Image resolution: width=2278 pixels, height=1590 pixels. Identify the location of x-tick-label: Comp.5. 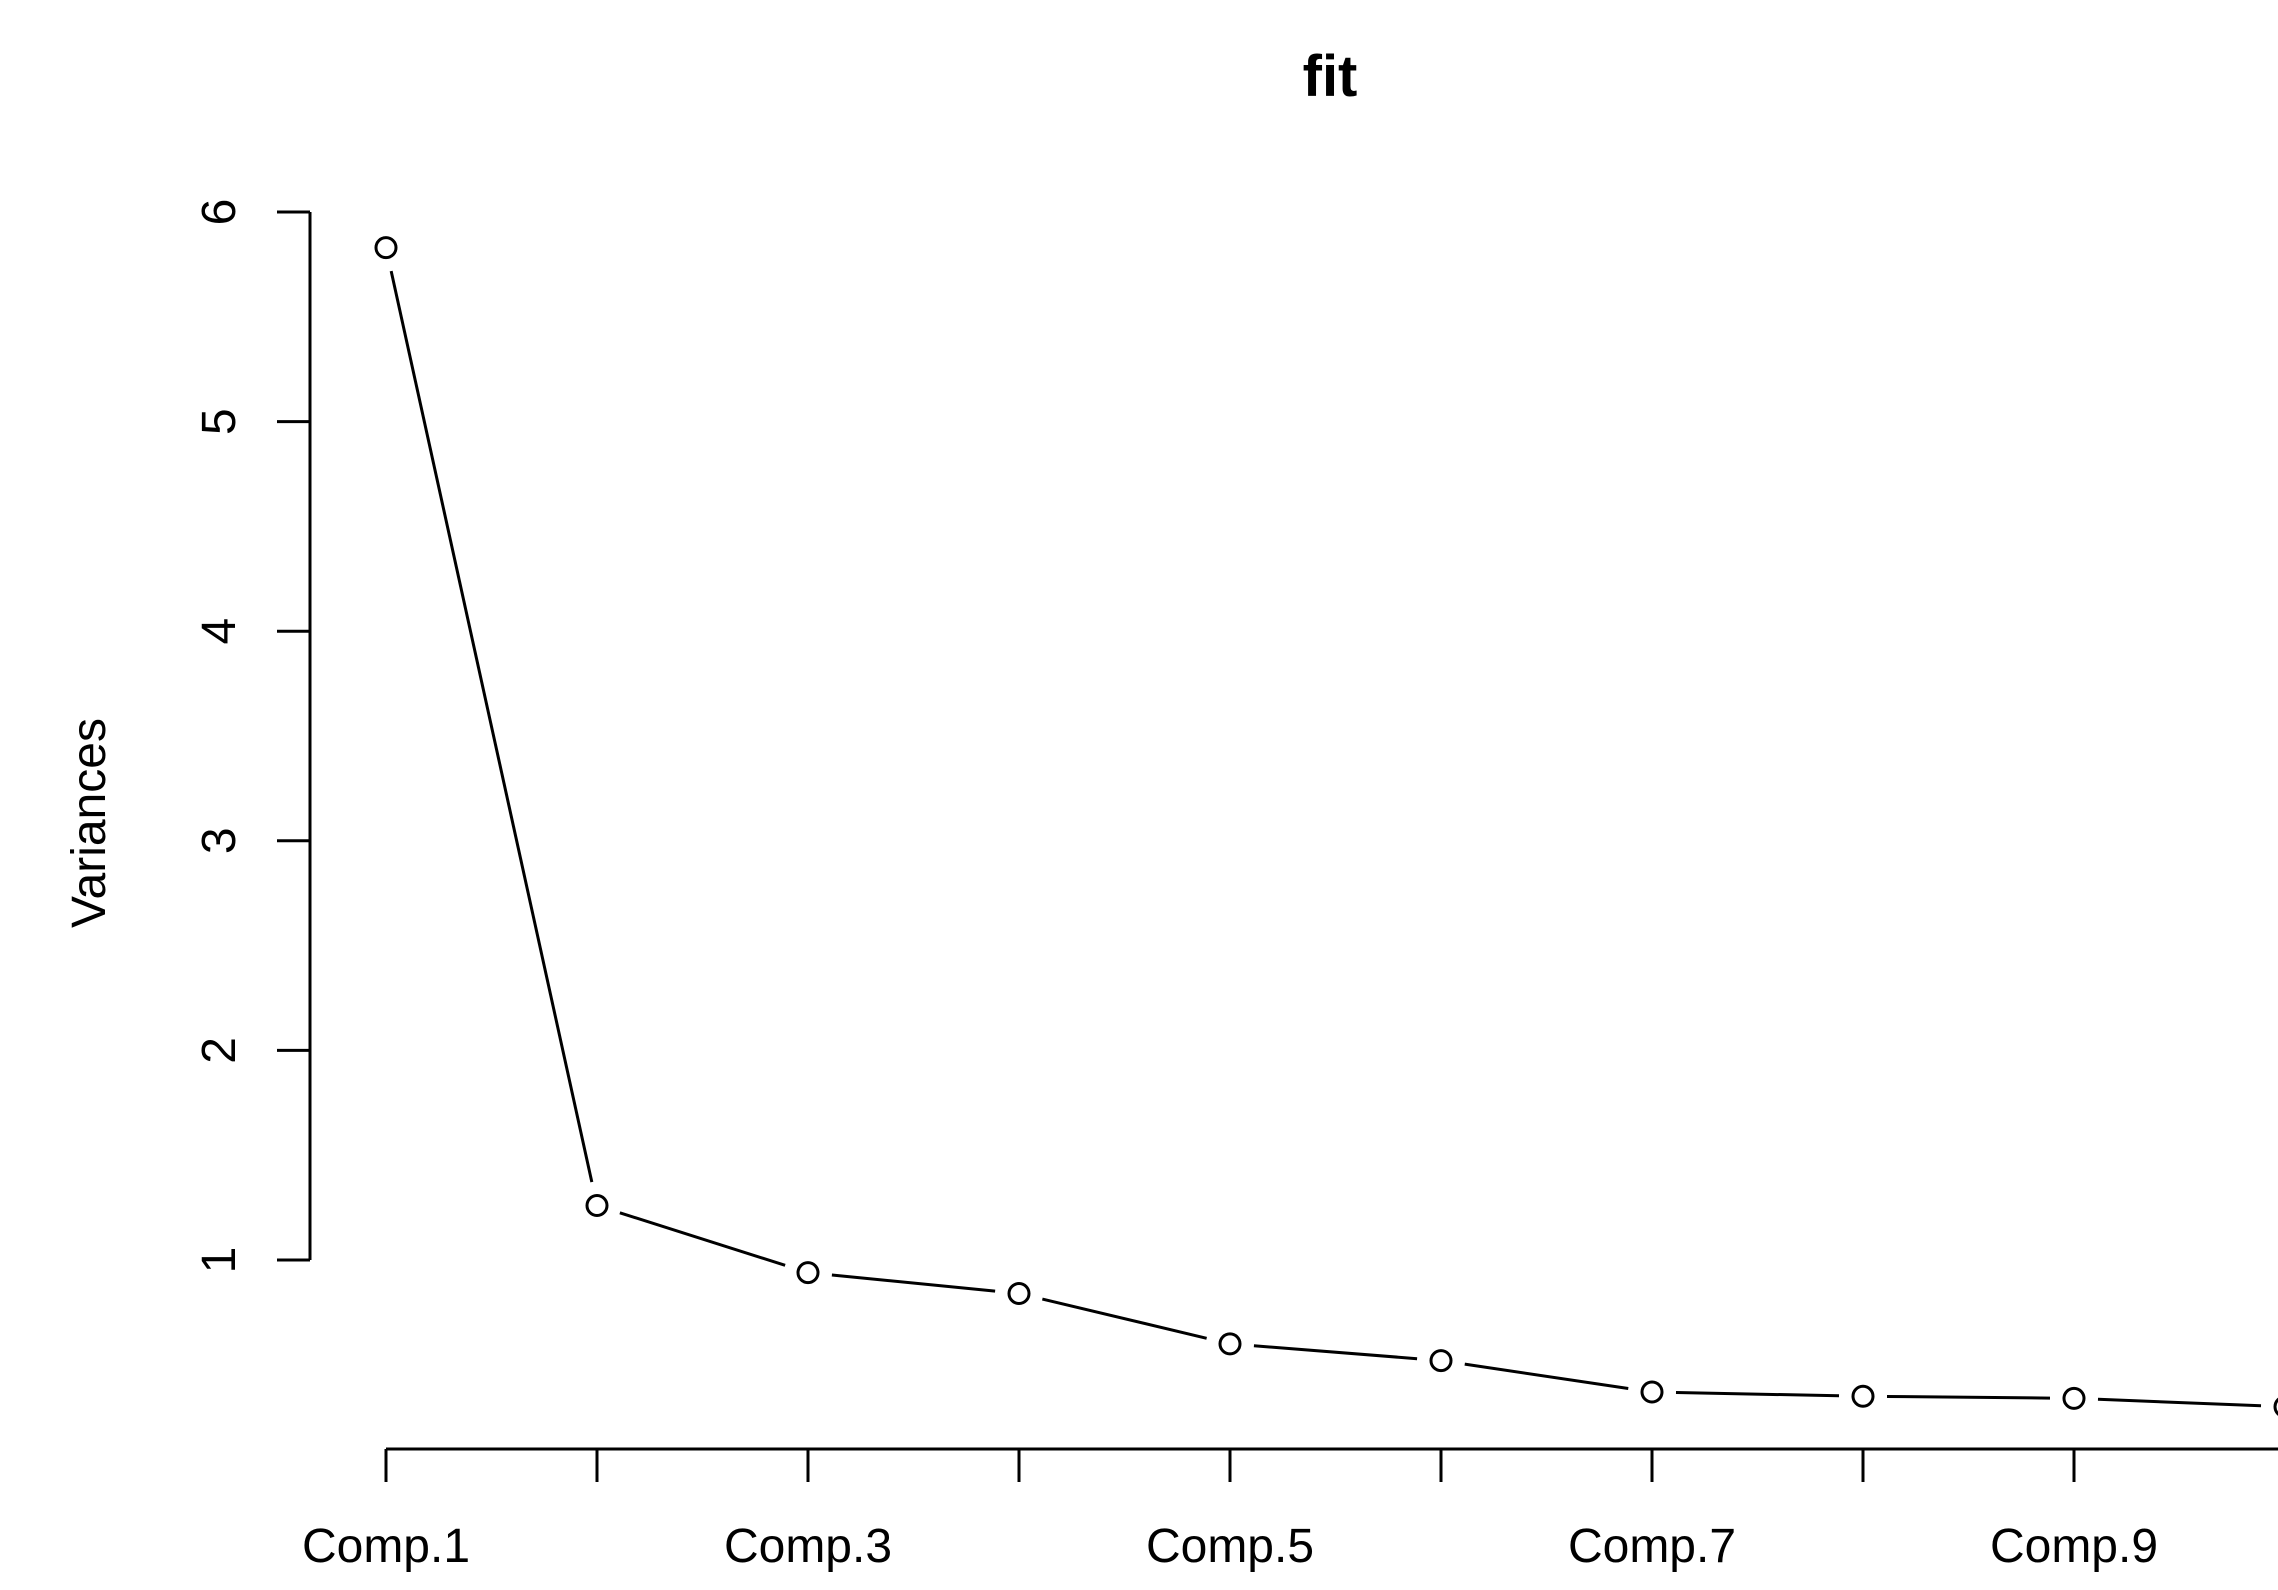
(1230, 1546).